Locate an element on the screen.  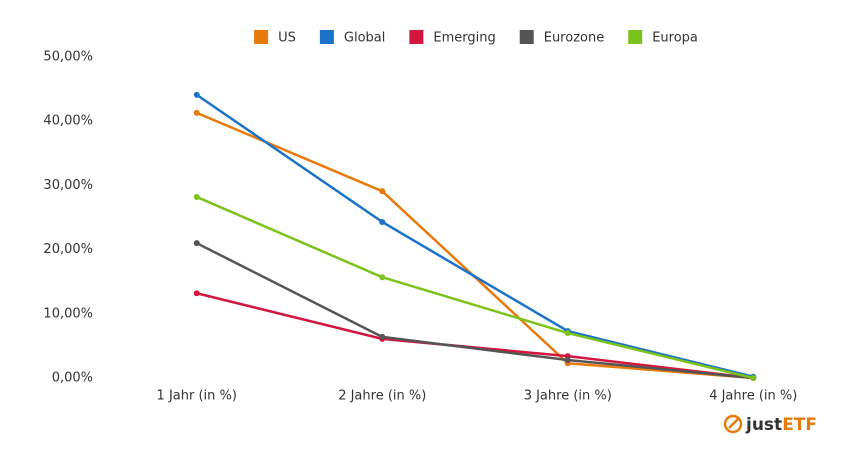
y-tick-label: 40,00% is located at coordinates (68, 121).